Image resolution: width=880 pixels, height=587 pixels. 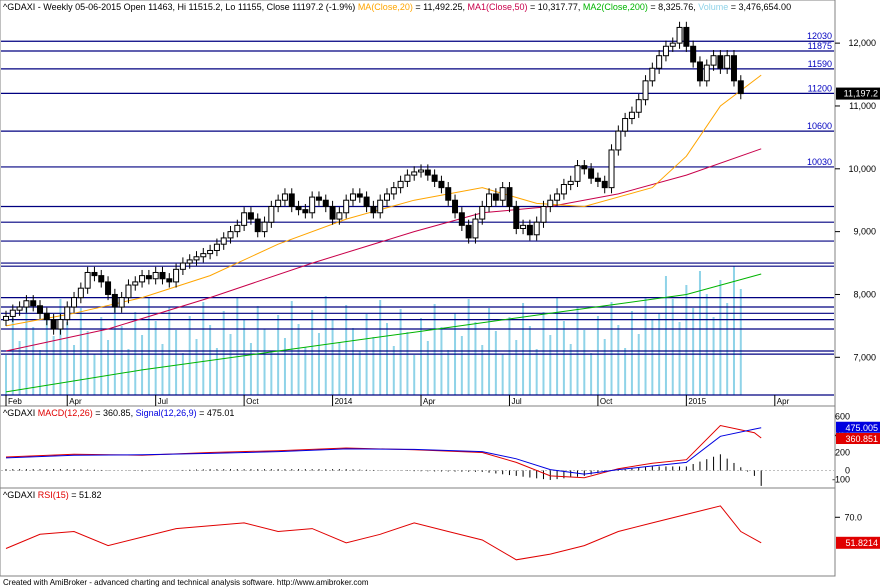 I want to click on signal-line, so click(x=383, y=451).